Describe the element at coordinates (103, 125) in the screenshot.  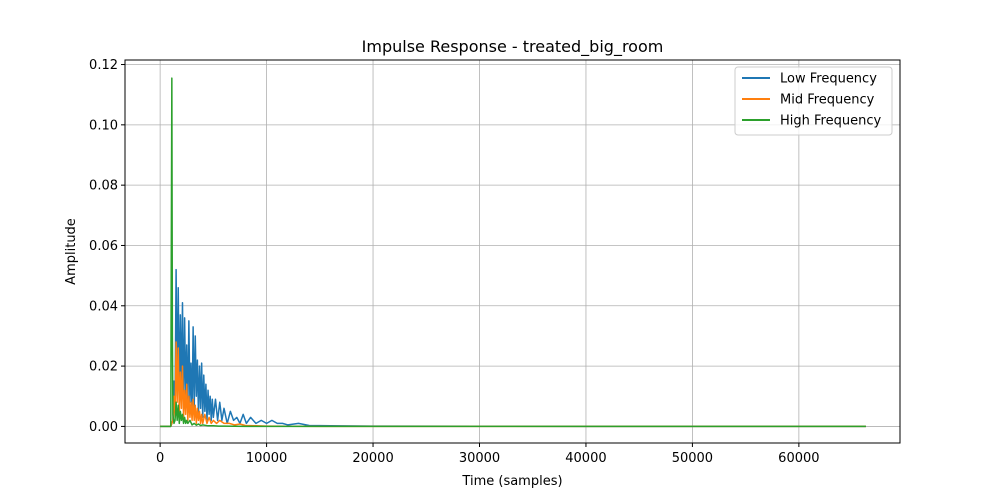
I see `y-tick-label: 0.10` at that location.